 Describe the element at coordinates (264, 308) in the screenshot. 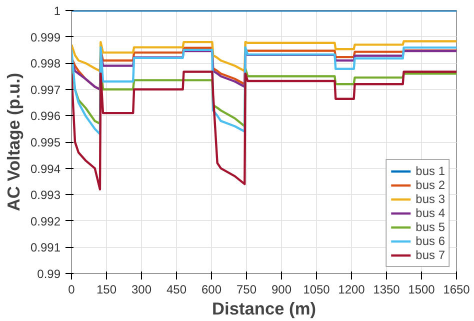

I see `x-axis-title: Distance (m)` at that location.